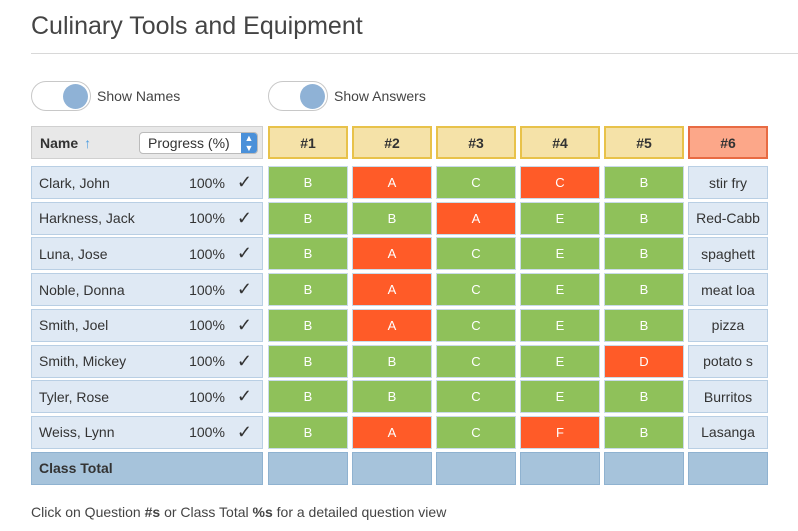 The image size is (798, 531). I want to click on class-total-label: Class Total, so click(147, 468).